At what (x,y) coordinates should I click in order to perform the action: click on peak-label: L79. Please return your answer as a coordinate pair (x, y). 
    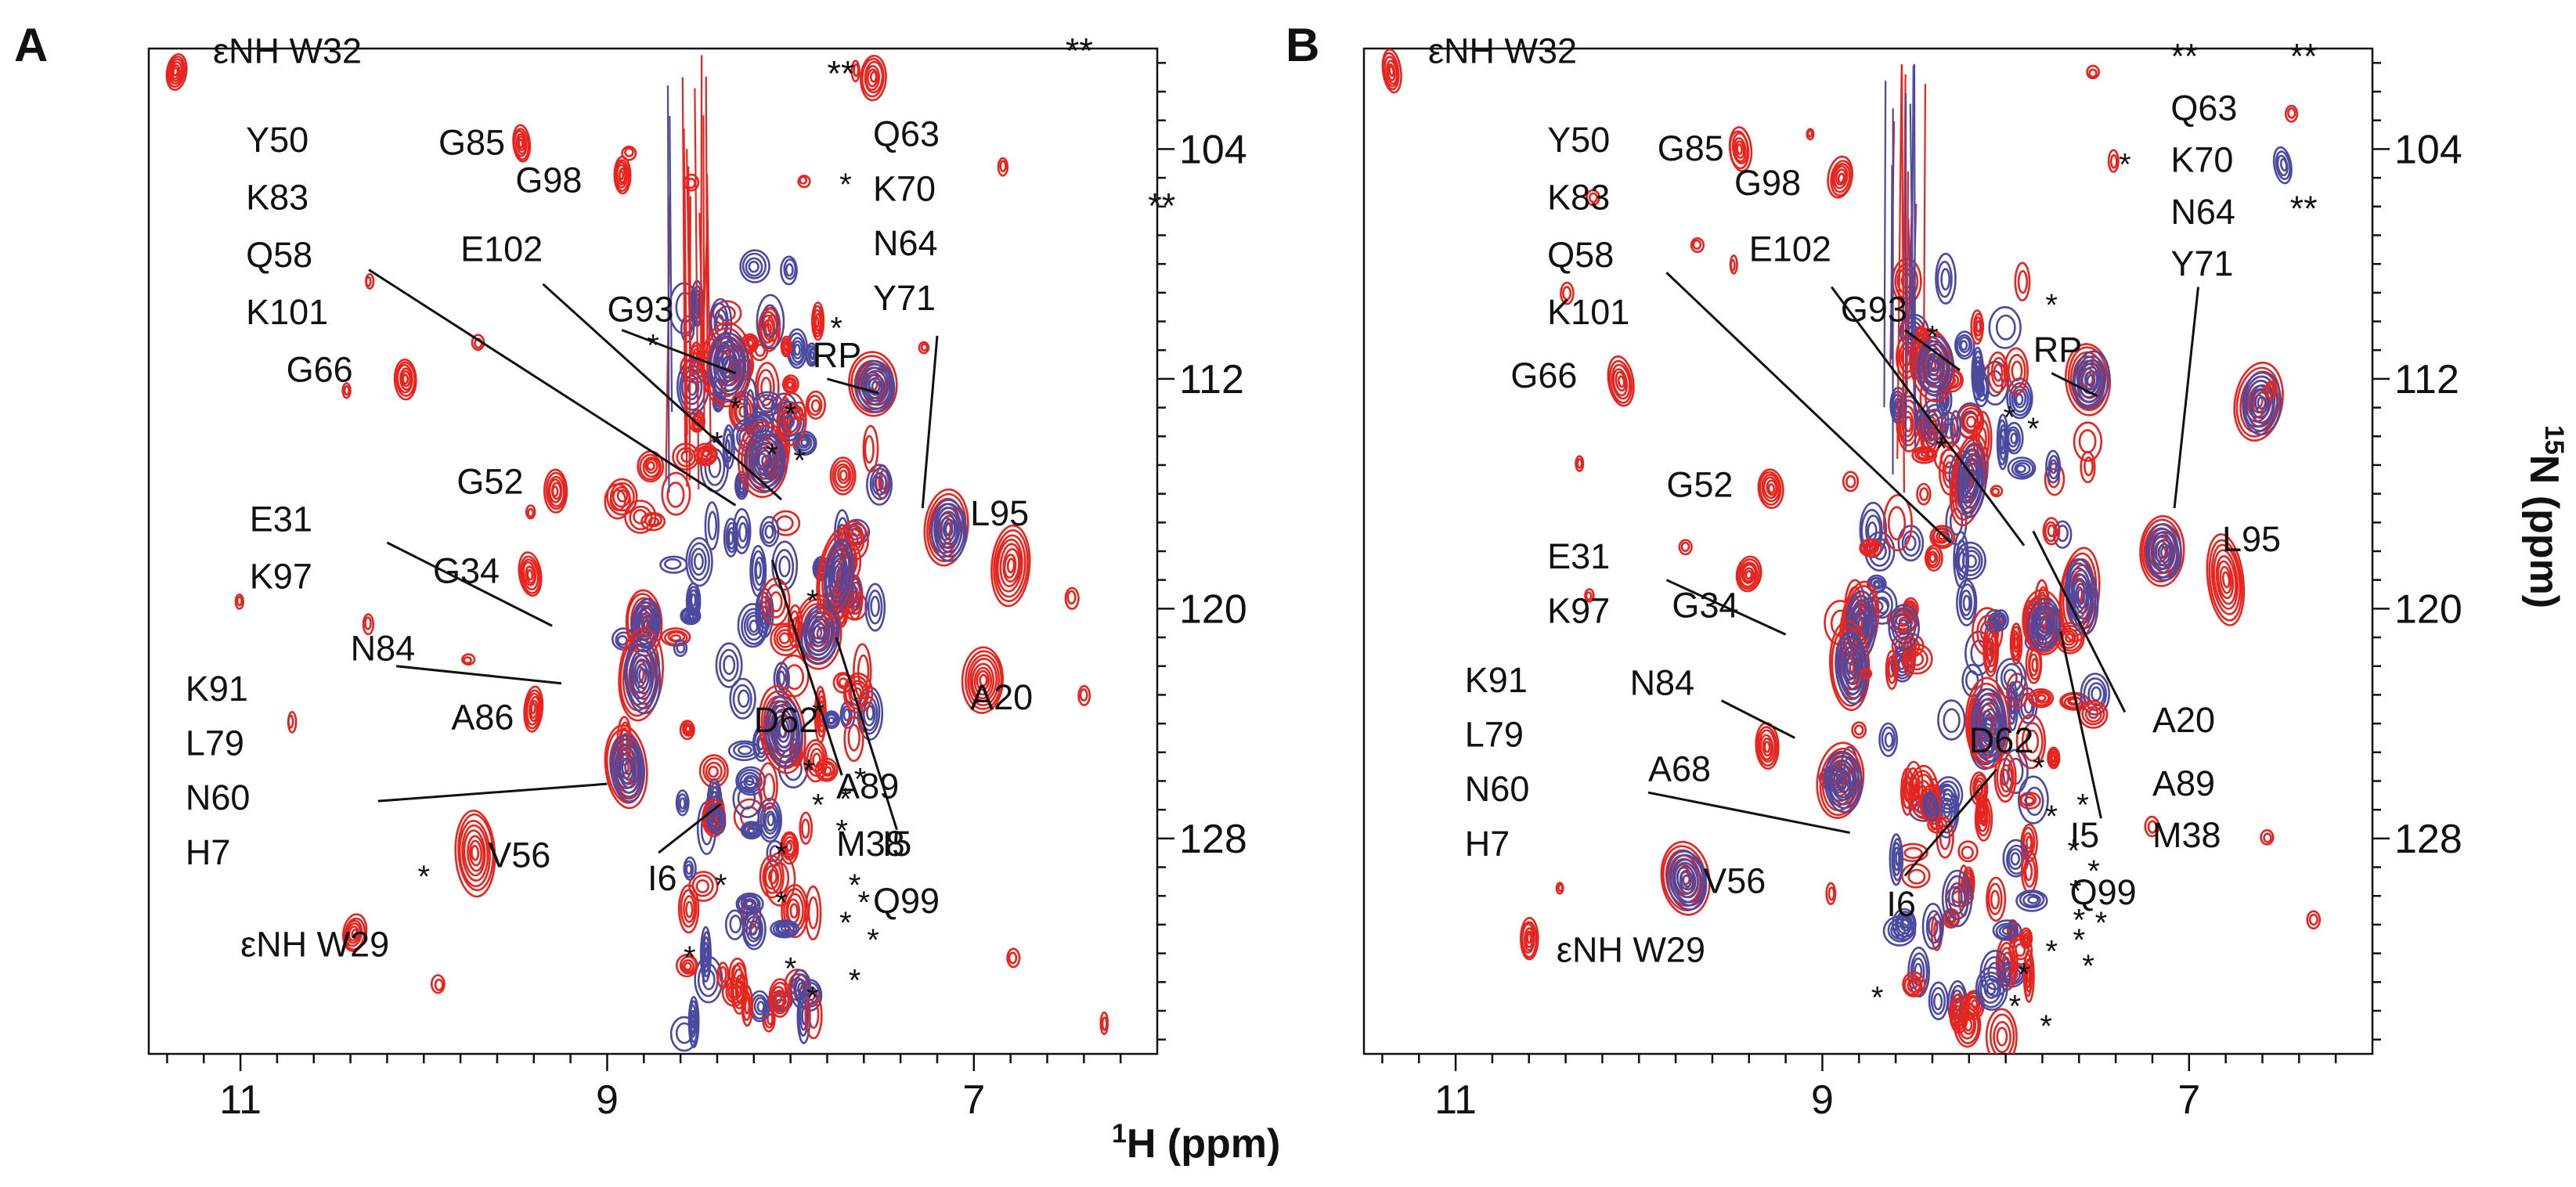
    Looking at the image, I should click on (1494, 734).